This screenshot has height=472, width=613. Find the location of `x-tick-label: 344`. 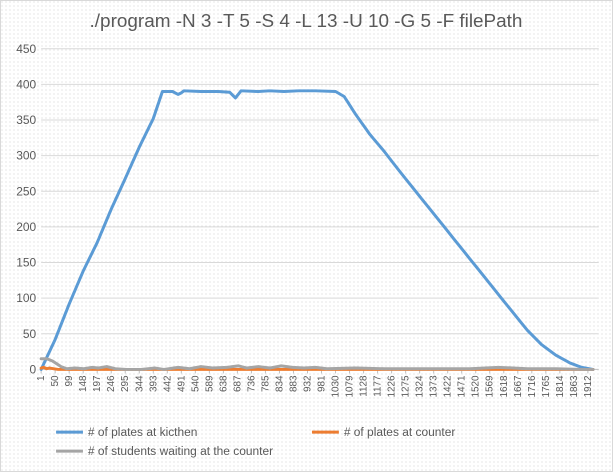

x-tick-label: 344 is located at coordinates (139, 383).